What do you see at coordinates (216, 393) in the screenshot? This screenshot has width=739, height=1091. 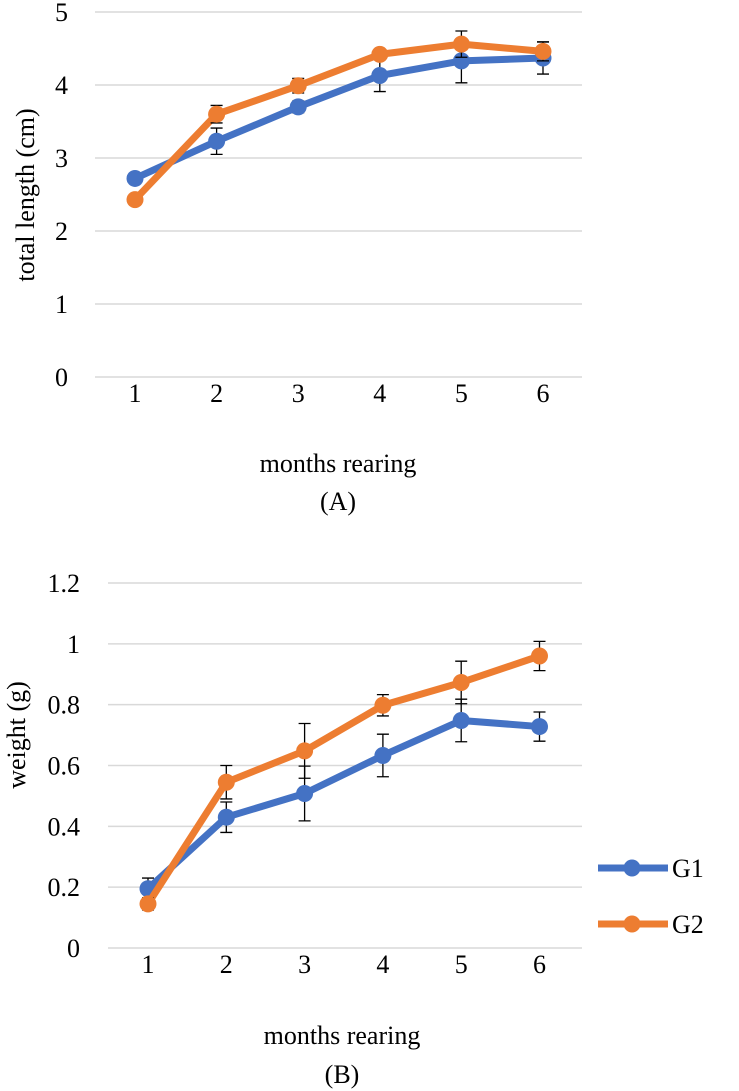 I see `panel-a-x-tick-label: 2` at bounding box center [216, 393].